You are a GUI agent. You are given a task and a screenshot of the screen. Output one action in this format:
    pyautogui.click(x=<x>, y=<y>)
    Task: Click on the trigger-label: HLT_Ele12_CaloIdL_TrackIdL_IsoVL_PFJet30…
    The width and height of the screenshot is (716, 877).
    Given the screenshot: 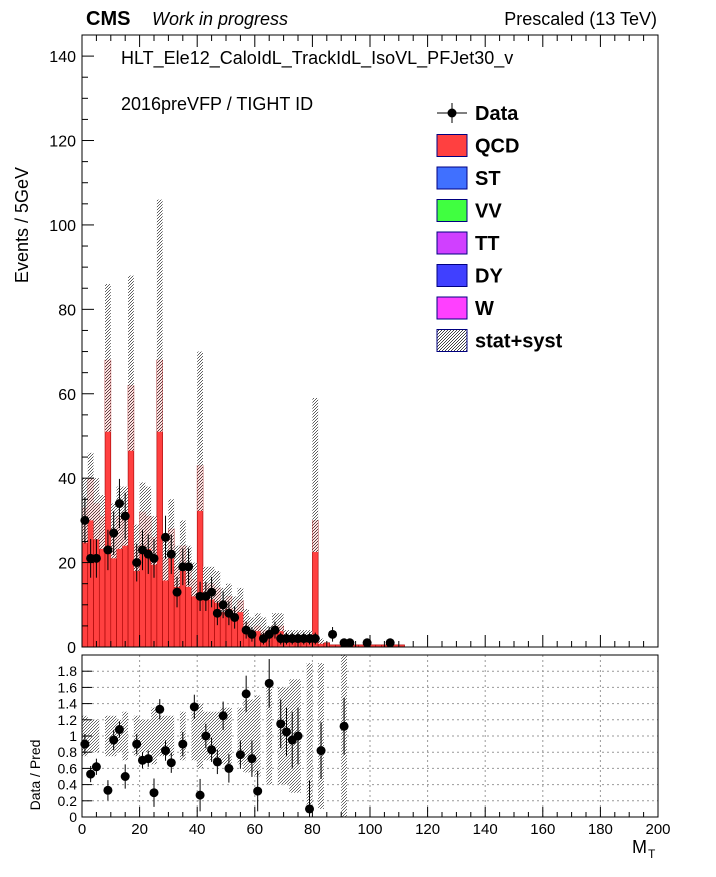 What is the action you would take?
    pyautogui.click(x=317, y=58)
    